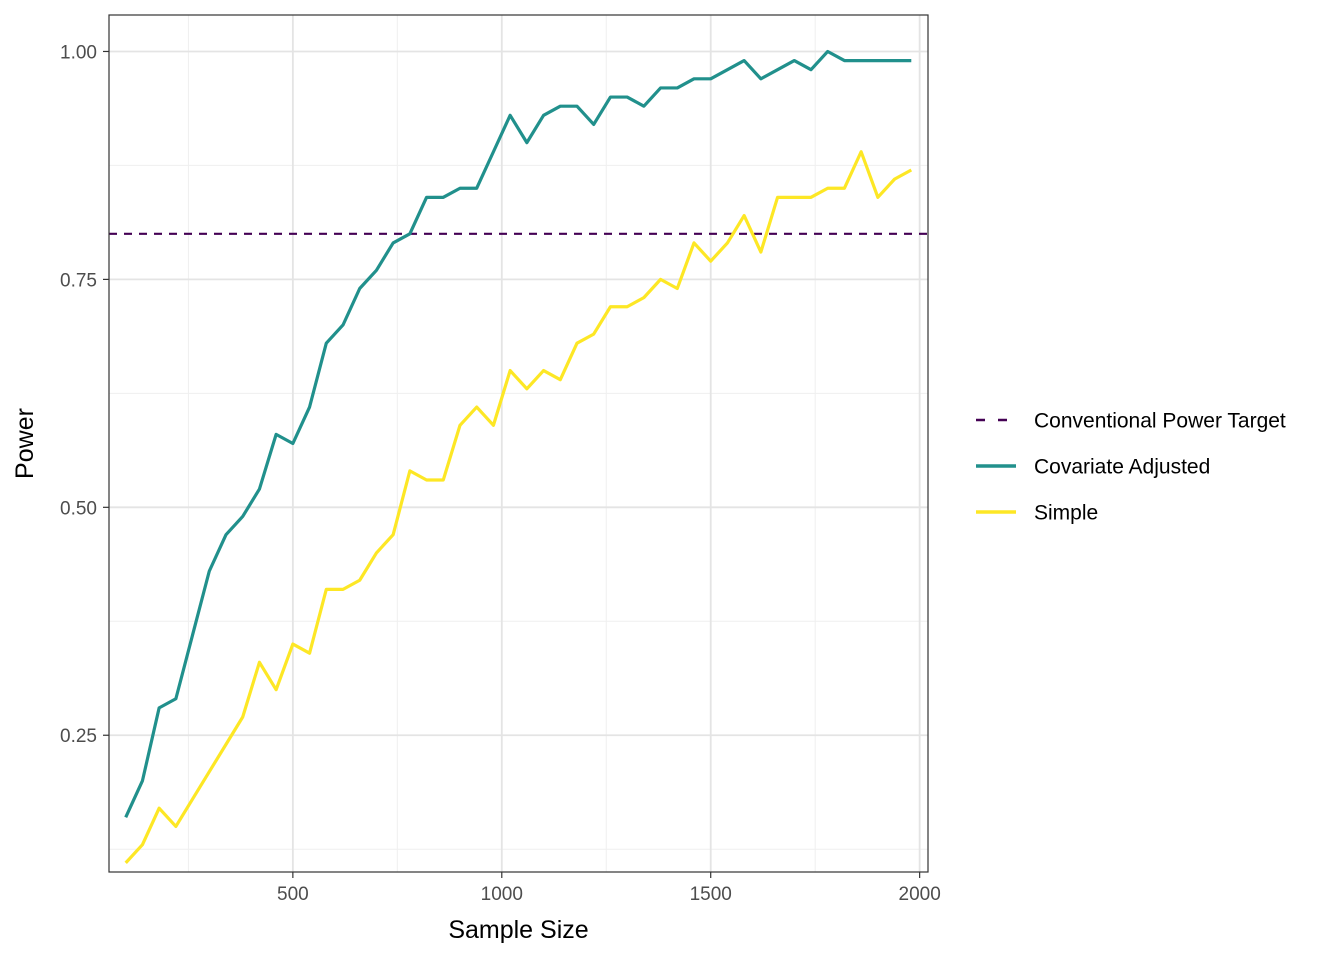  I want to click on x-tick-label: 1000, so click(502, 894).